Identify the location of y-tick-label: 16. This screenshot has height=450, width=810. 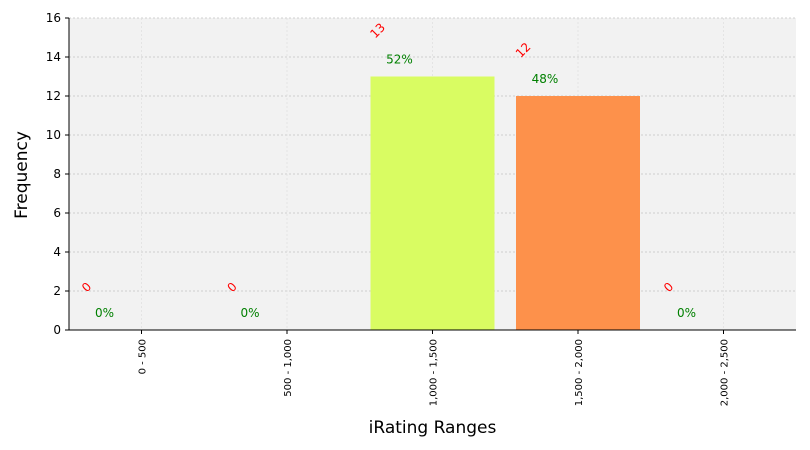
(53, 18).